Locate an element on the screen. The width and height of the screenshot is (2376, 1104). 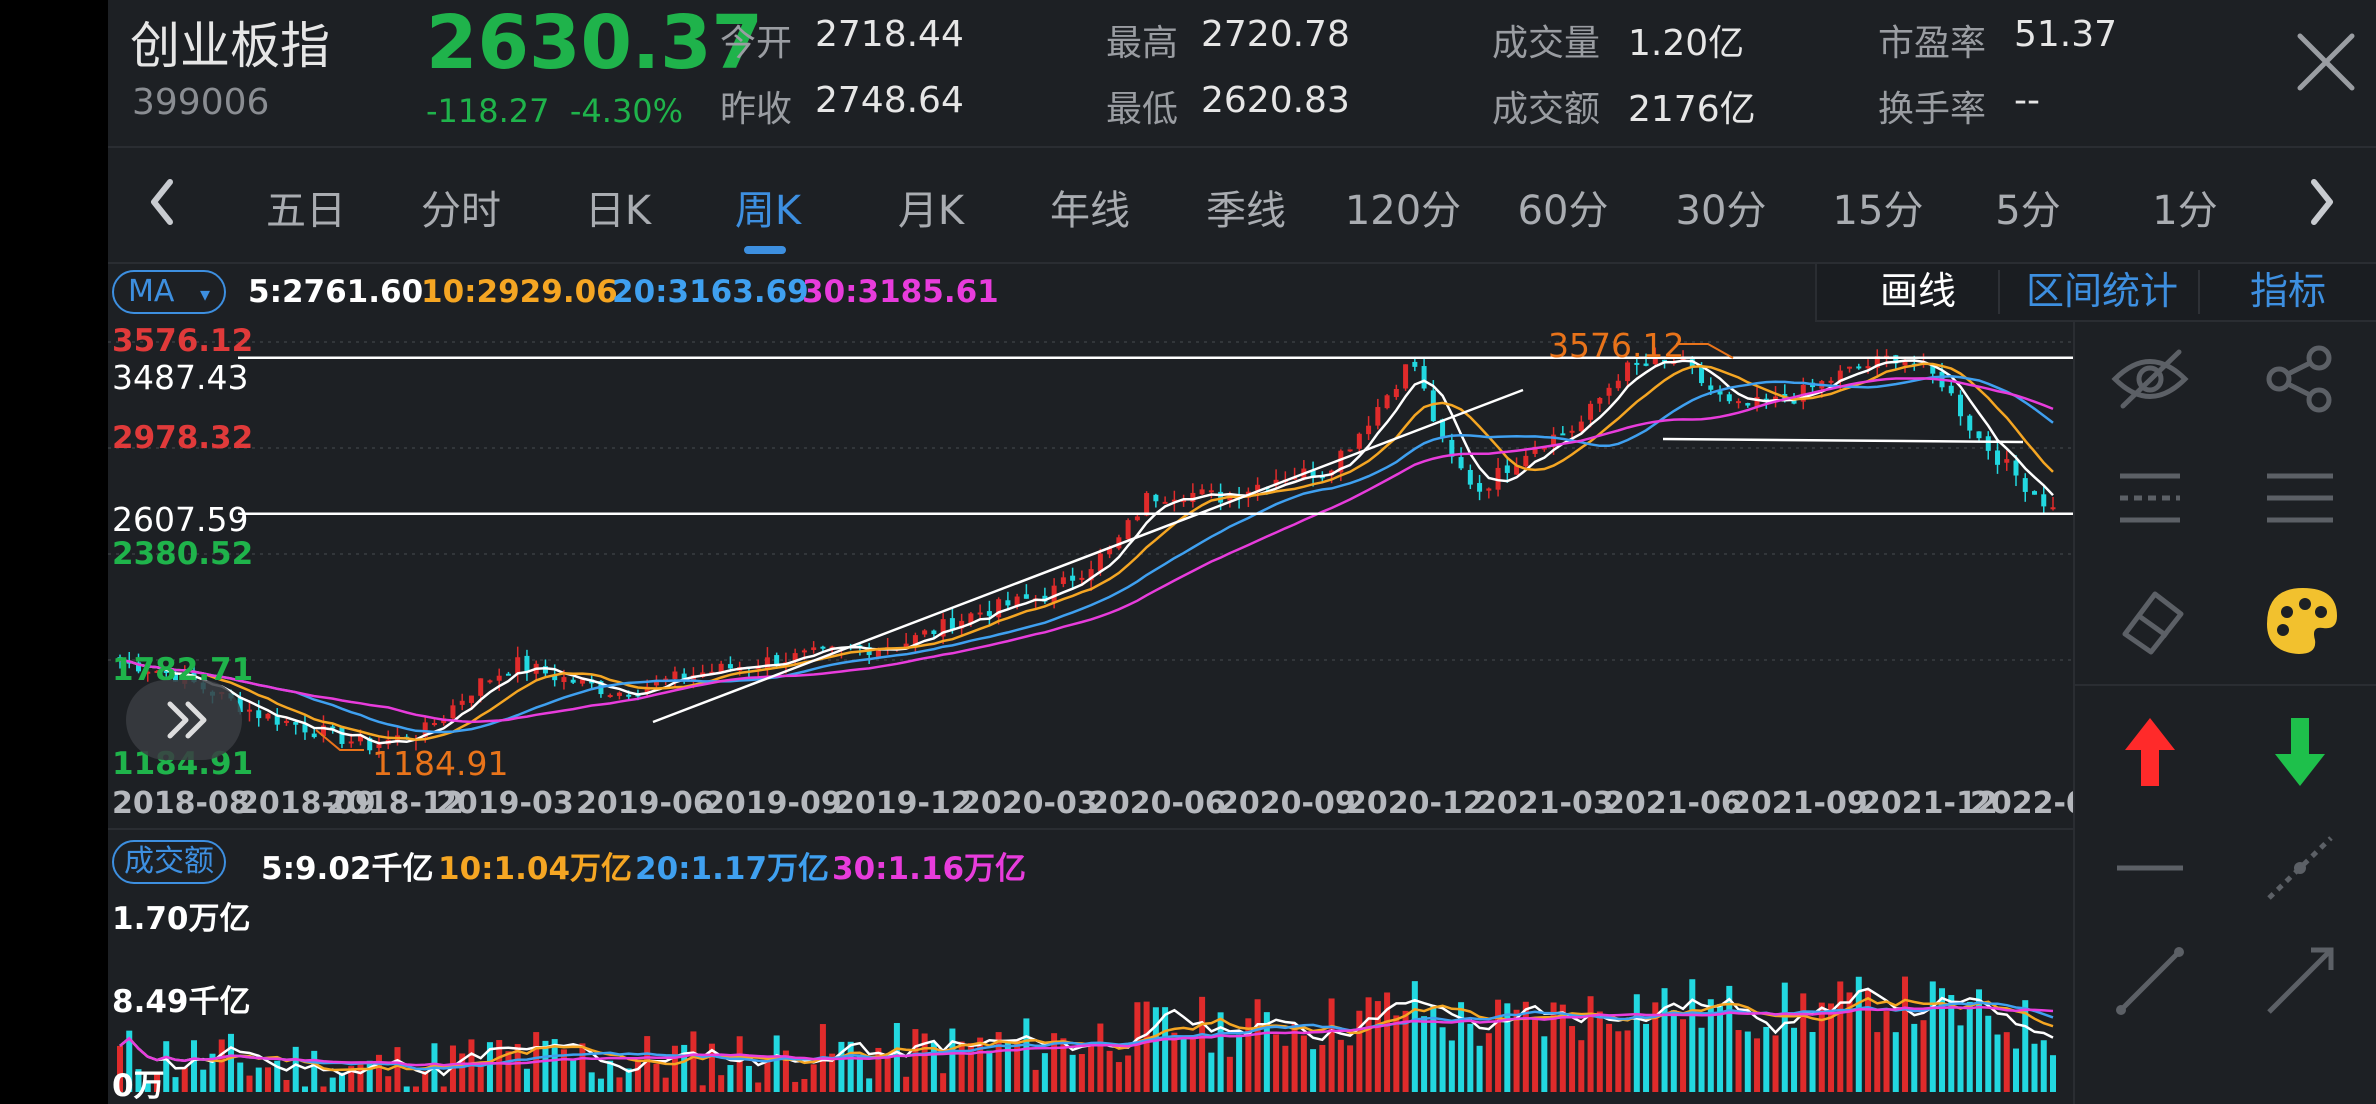
vol-ma5-line is located at coordinates (1086, 1032).